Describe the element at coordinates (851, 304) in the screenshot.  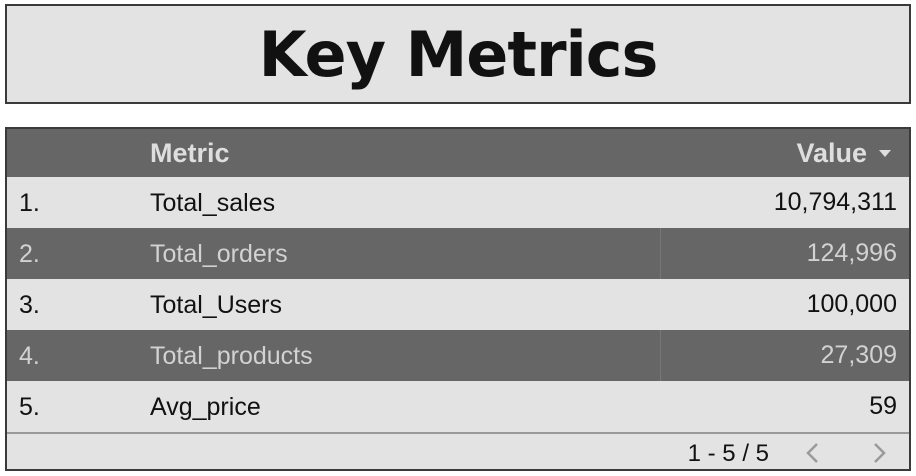
I see `value-cell: 100,000` at that location.